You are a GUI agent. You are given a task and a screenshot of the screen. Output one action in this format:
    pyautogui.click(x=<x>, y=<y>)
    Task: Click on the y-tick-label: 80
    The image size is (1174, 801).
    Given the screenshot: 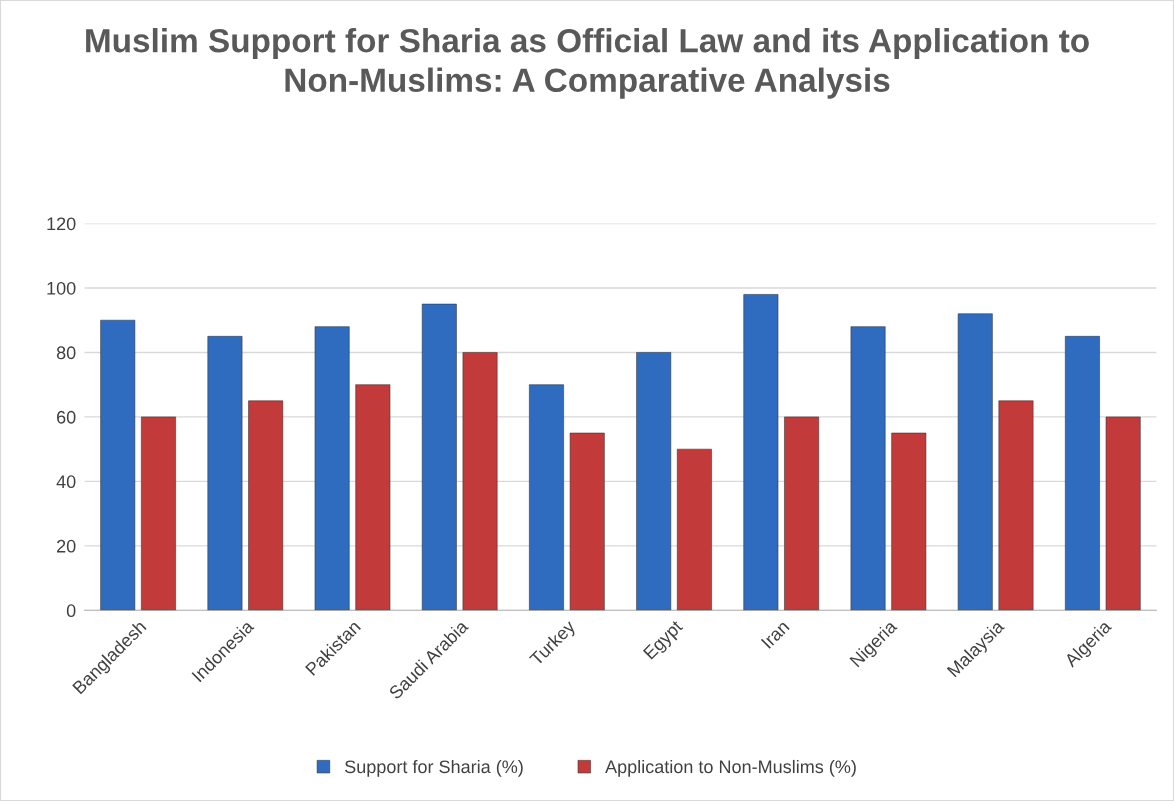 What is the action you would take?
    pyautogui.click(x=66, y=353)
    